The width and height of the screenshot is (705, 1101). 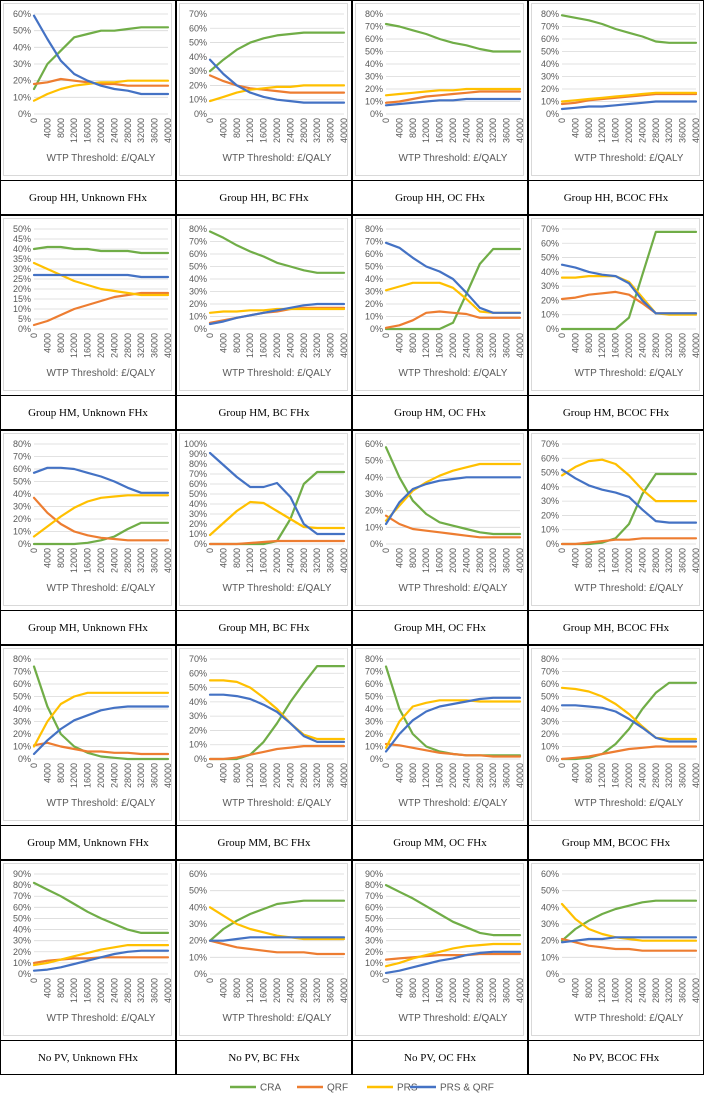 I want to click on chart-frame, so click(x=87, y=89).